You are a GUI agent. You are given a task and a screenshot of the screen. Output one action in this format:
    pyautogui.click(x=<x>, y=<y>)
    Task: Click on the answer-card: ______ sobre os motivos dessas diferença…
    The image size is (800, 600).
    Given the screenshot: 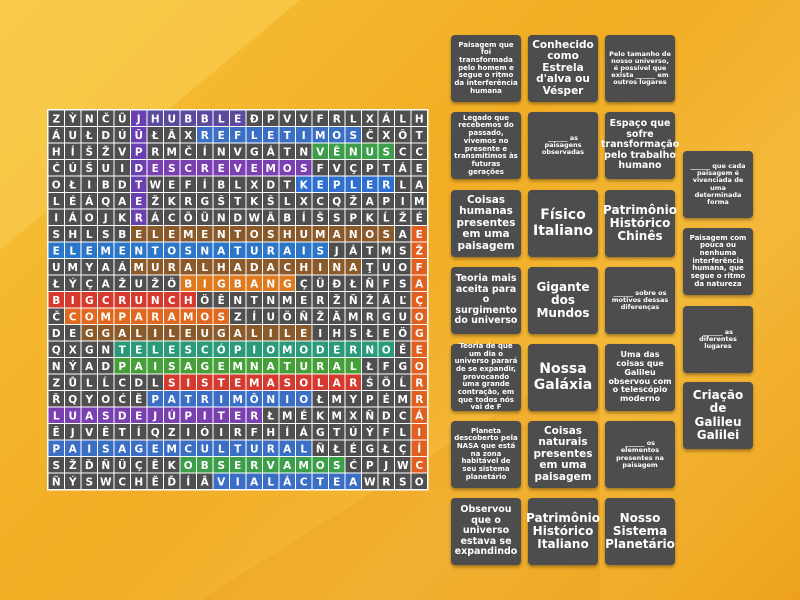 What is the action you would take?
    pyautogui.click(x=640, y=300)
    